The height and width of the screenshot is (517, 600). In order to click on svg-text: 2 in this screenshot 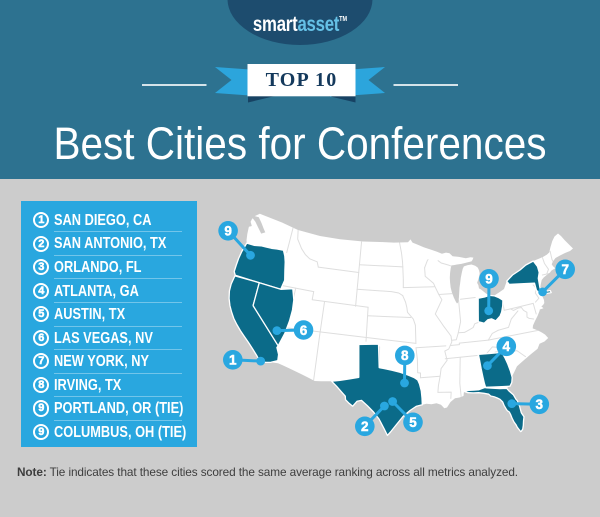, I will do `click(365, 426)`.